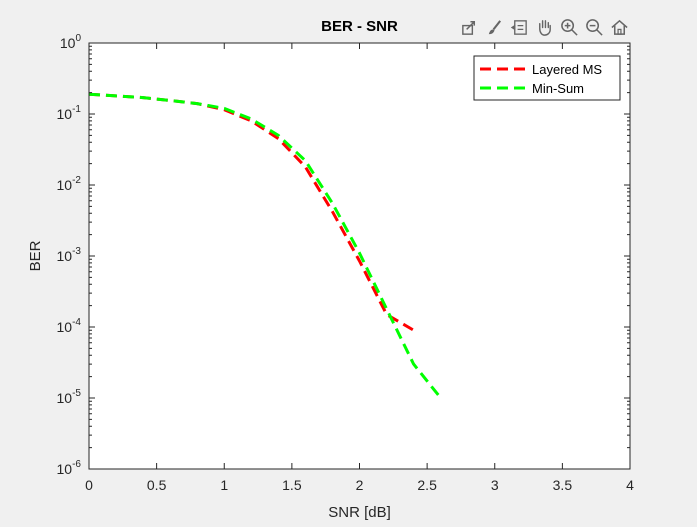 The image size is (697, 527). What do you see at coordinates (76, 322) in the screenshot?
I see `y-tick-exponent: -4` at bounding box center [76, 322].